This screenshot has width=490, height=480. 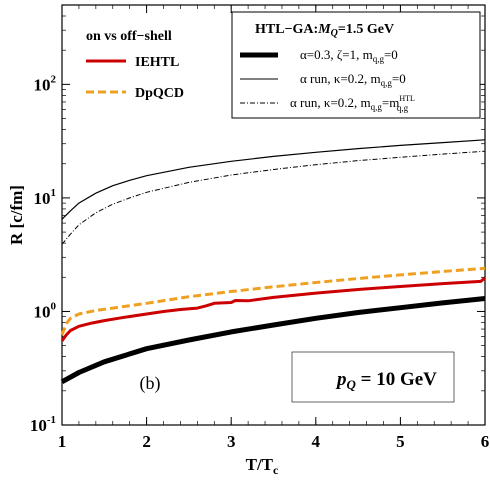 I want to click on pq-annotation: pQ = 10 GeV, so click(x=386, y=380).